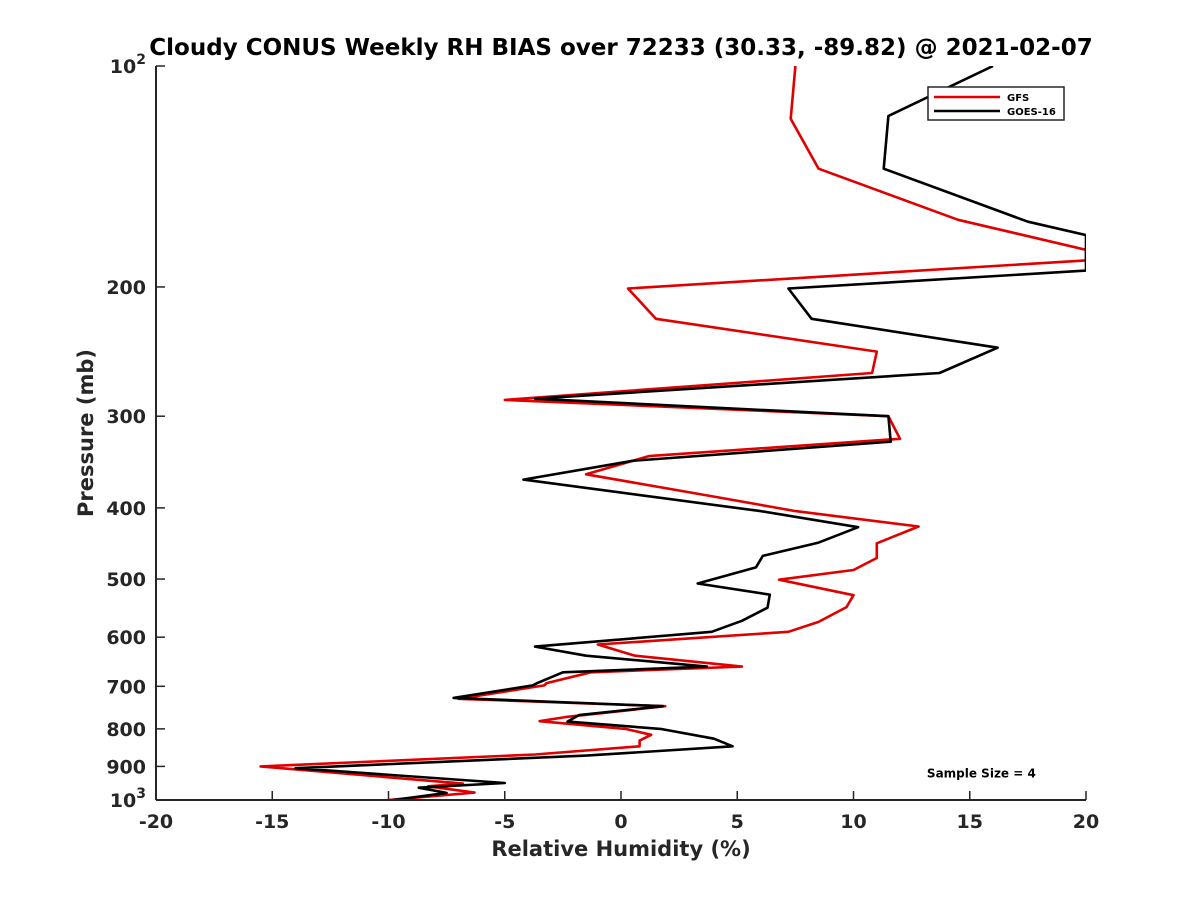  I want to click on sample-size-annotation: Sample Size = 4, so click(981, 773).